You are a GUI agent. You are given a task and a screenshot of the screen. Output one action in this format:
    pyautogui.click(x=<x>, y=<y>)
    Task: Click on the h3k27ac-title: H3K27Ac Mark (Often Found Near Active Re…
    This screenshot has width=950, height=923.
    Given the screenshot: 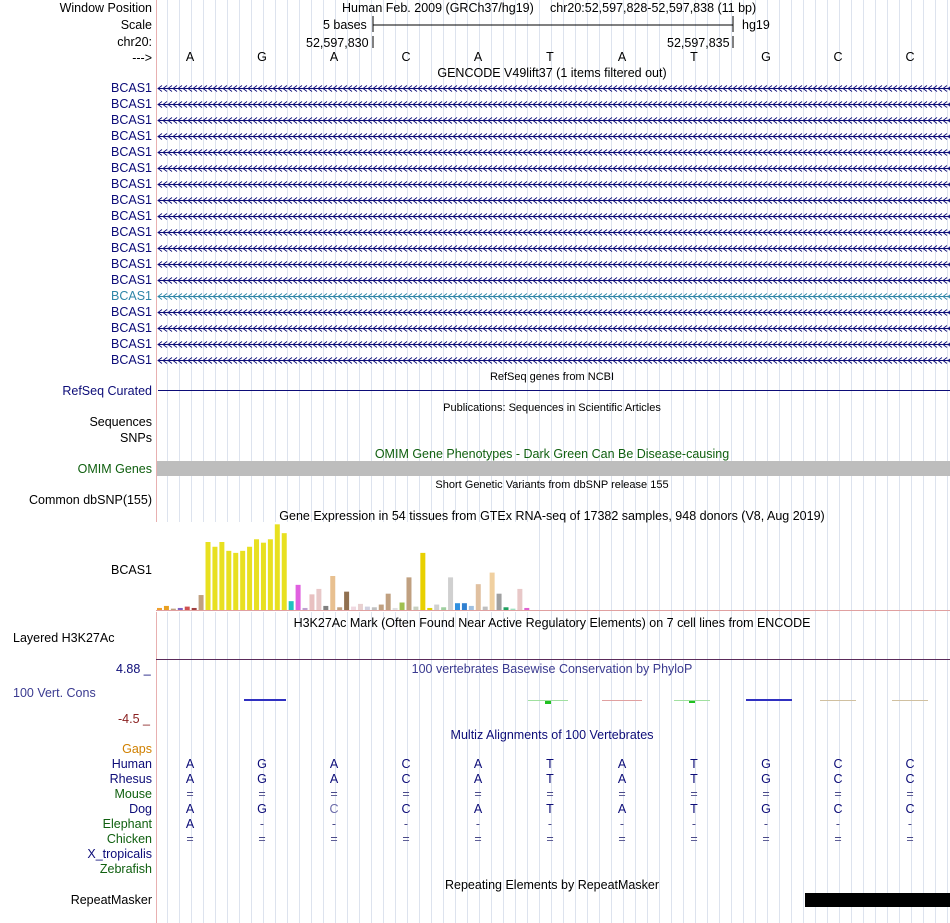 What is the action you would take?
    pyautogui.click(x=552, y=623)
    